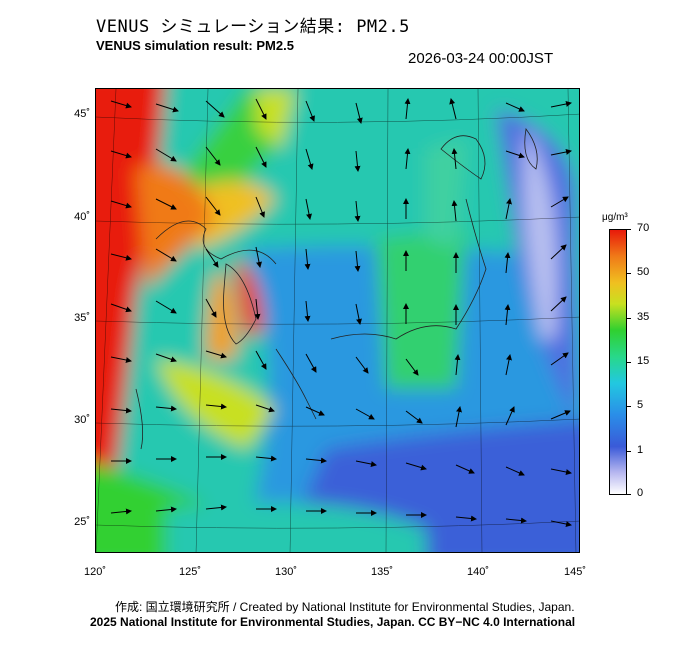  What do you see at coordinates (82, 318) in the screenshot?
I see `lat-label-35: 35˚` at bounding box center [82, 318].